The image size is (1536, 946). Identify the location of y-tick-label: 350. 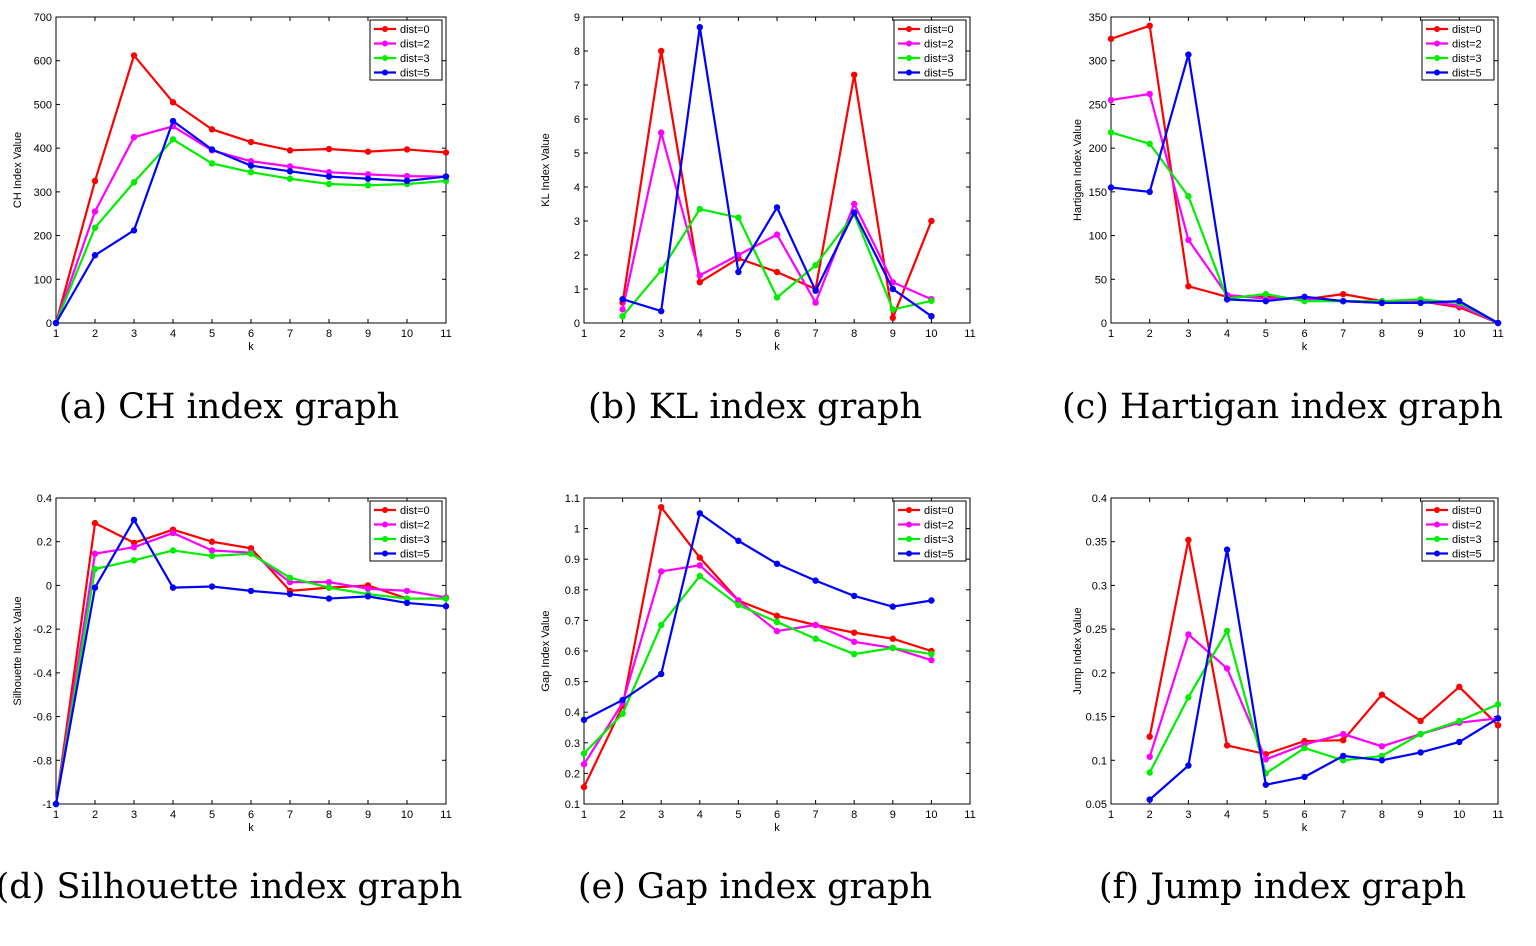
(1098, 18).